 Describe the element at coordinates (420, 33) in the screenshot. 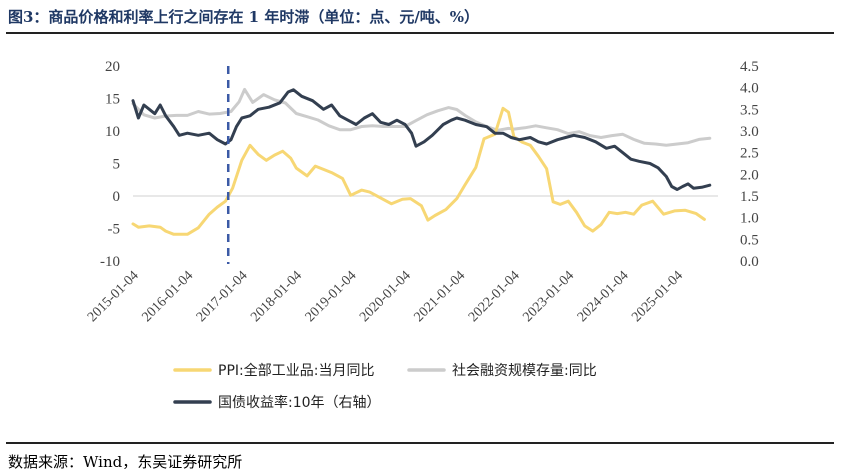

I see `top-rule` at that location.